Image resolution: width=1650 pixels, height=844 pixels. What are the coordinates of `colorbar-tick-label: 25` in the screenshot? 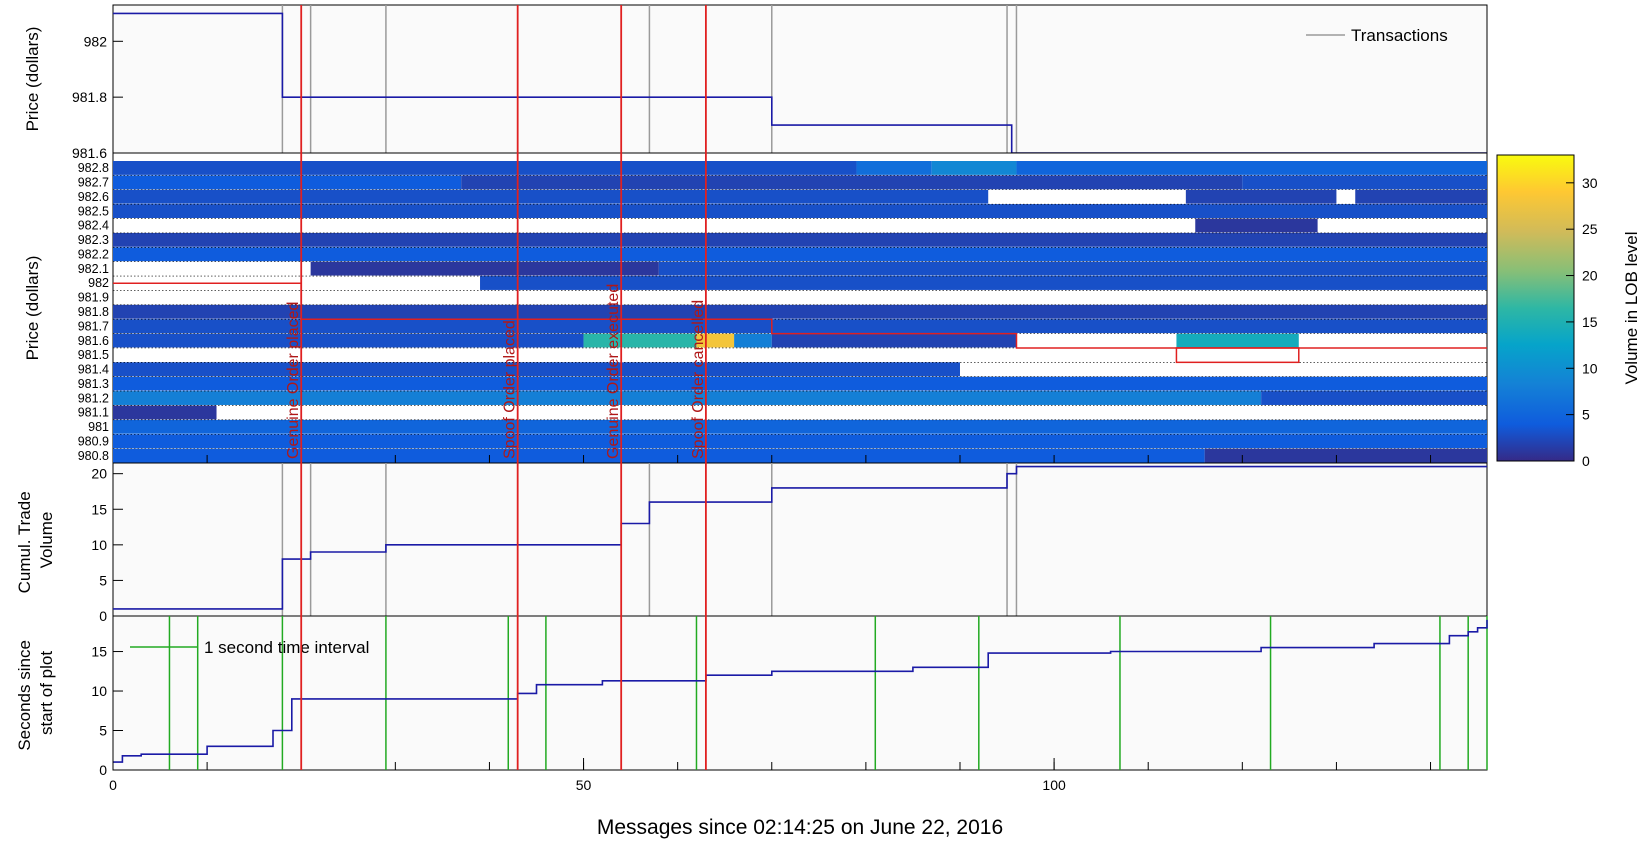 It's located at (1590, 229).